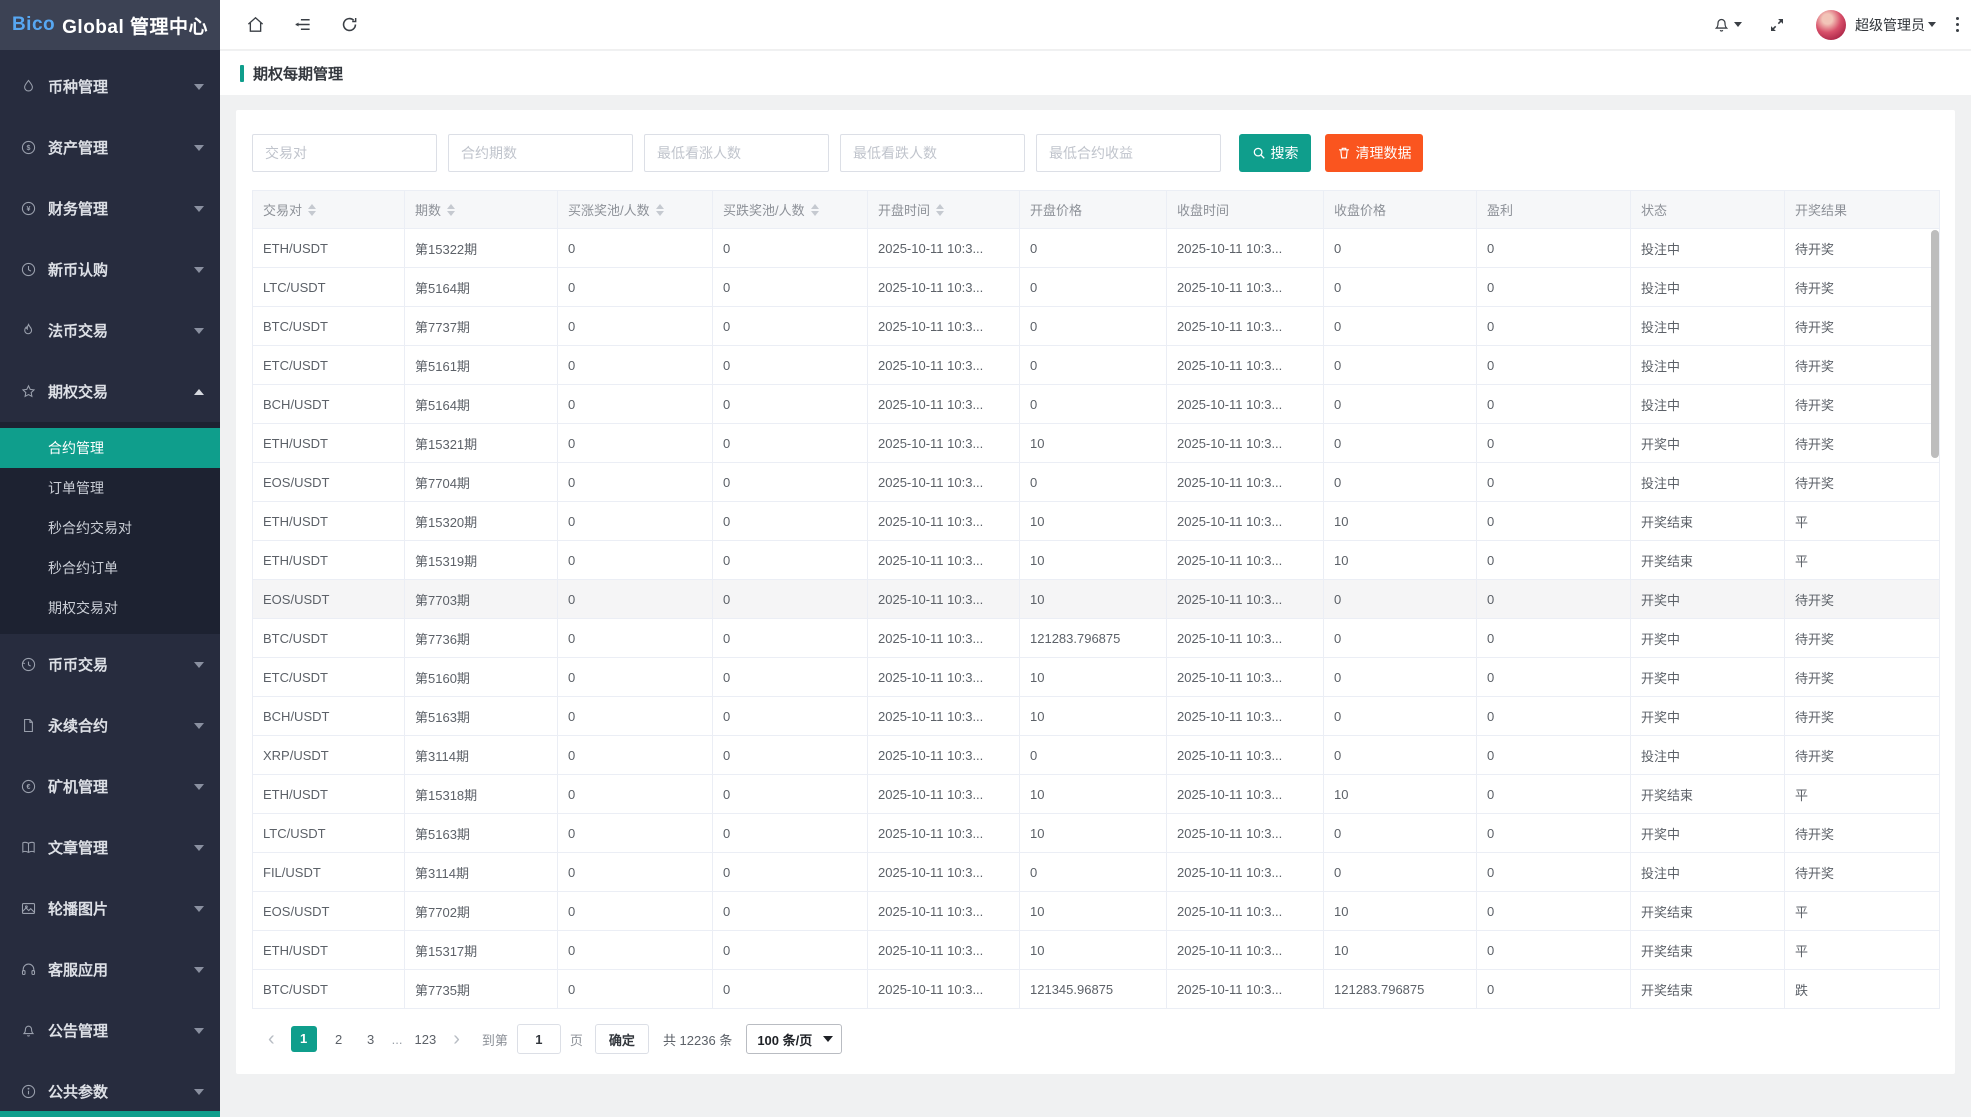 Image resolution: width=1971 pixels, height=1117 pixels. What do you see at coordinates (635, 209) in the screenshot?
I see `column-header-up_pool: 买涨奖池/人数` at bounding box center [635, 209].